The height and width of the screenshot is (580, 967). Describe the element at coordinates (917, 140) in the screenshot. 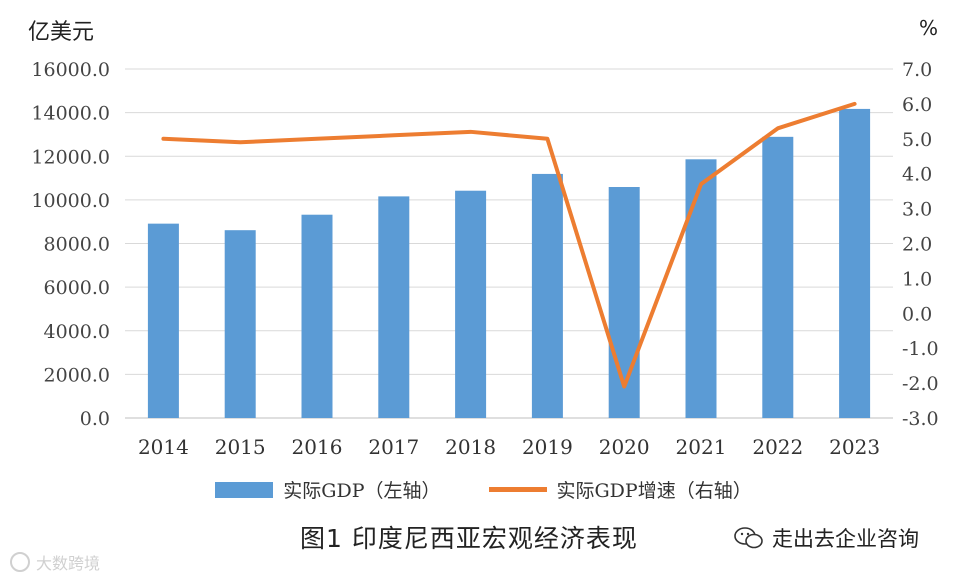

I see `y-right-tick-label: 5.0` at that location.